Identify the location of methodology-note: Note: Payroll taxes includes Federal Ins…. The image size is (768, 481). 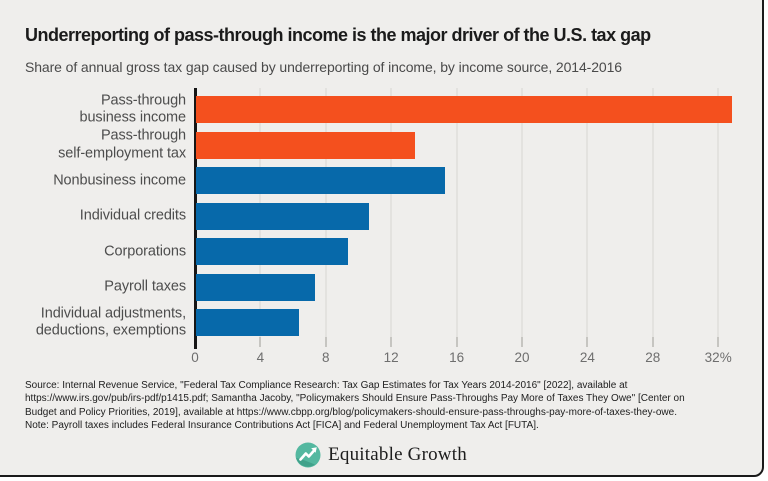
(282, 425).